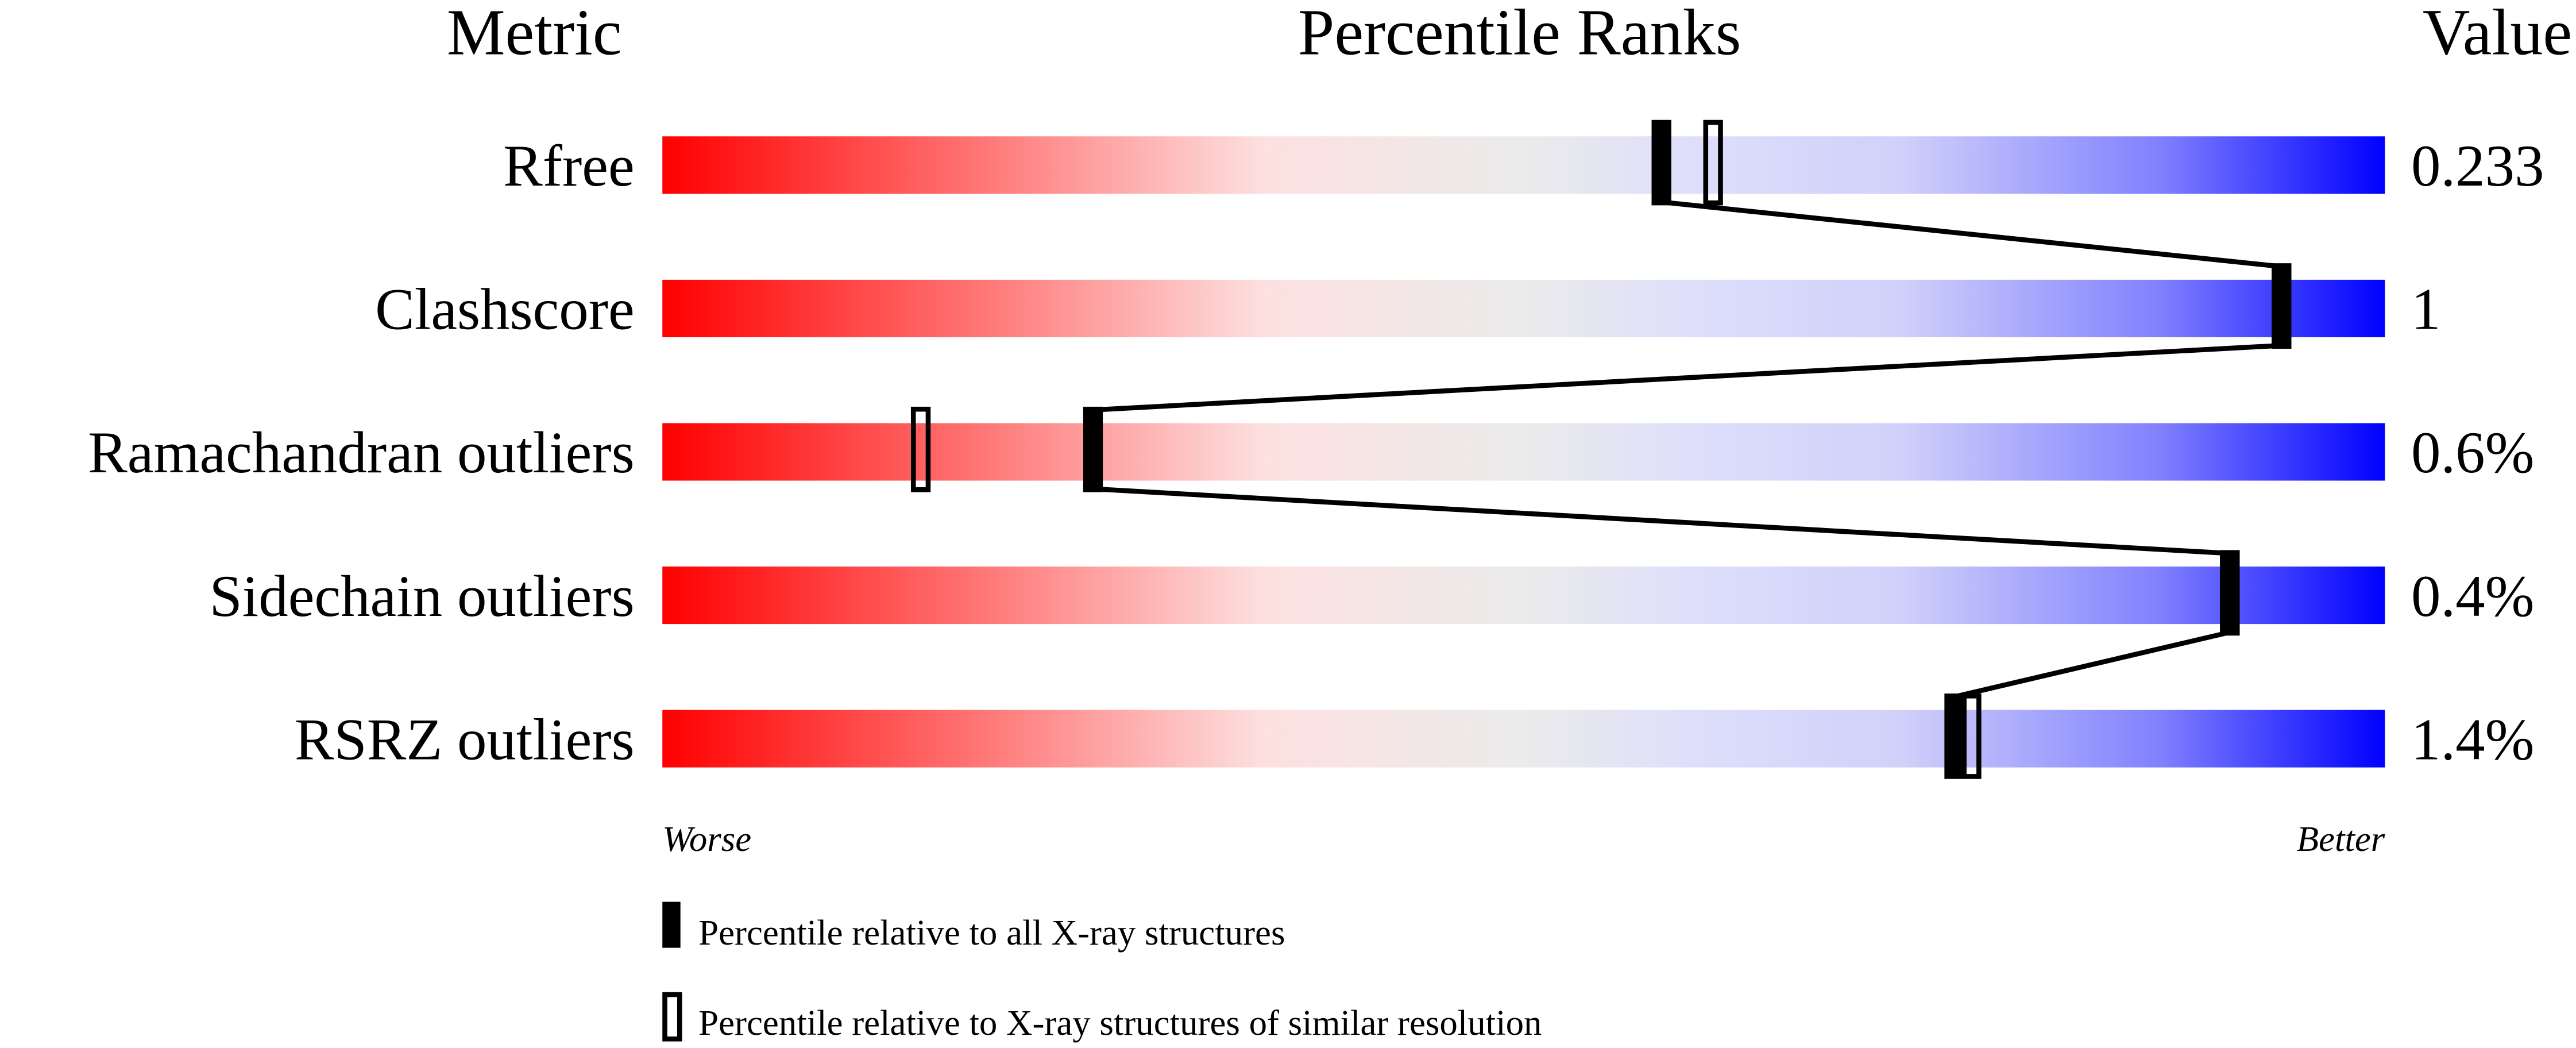 The height and width of the screenshot is (1048, 2576). What do you see at coordinates (1519, 34) in the screenshot?
I see `header-percentile-ranks: Percentile Ranks` at bounding box center [1519, 34].